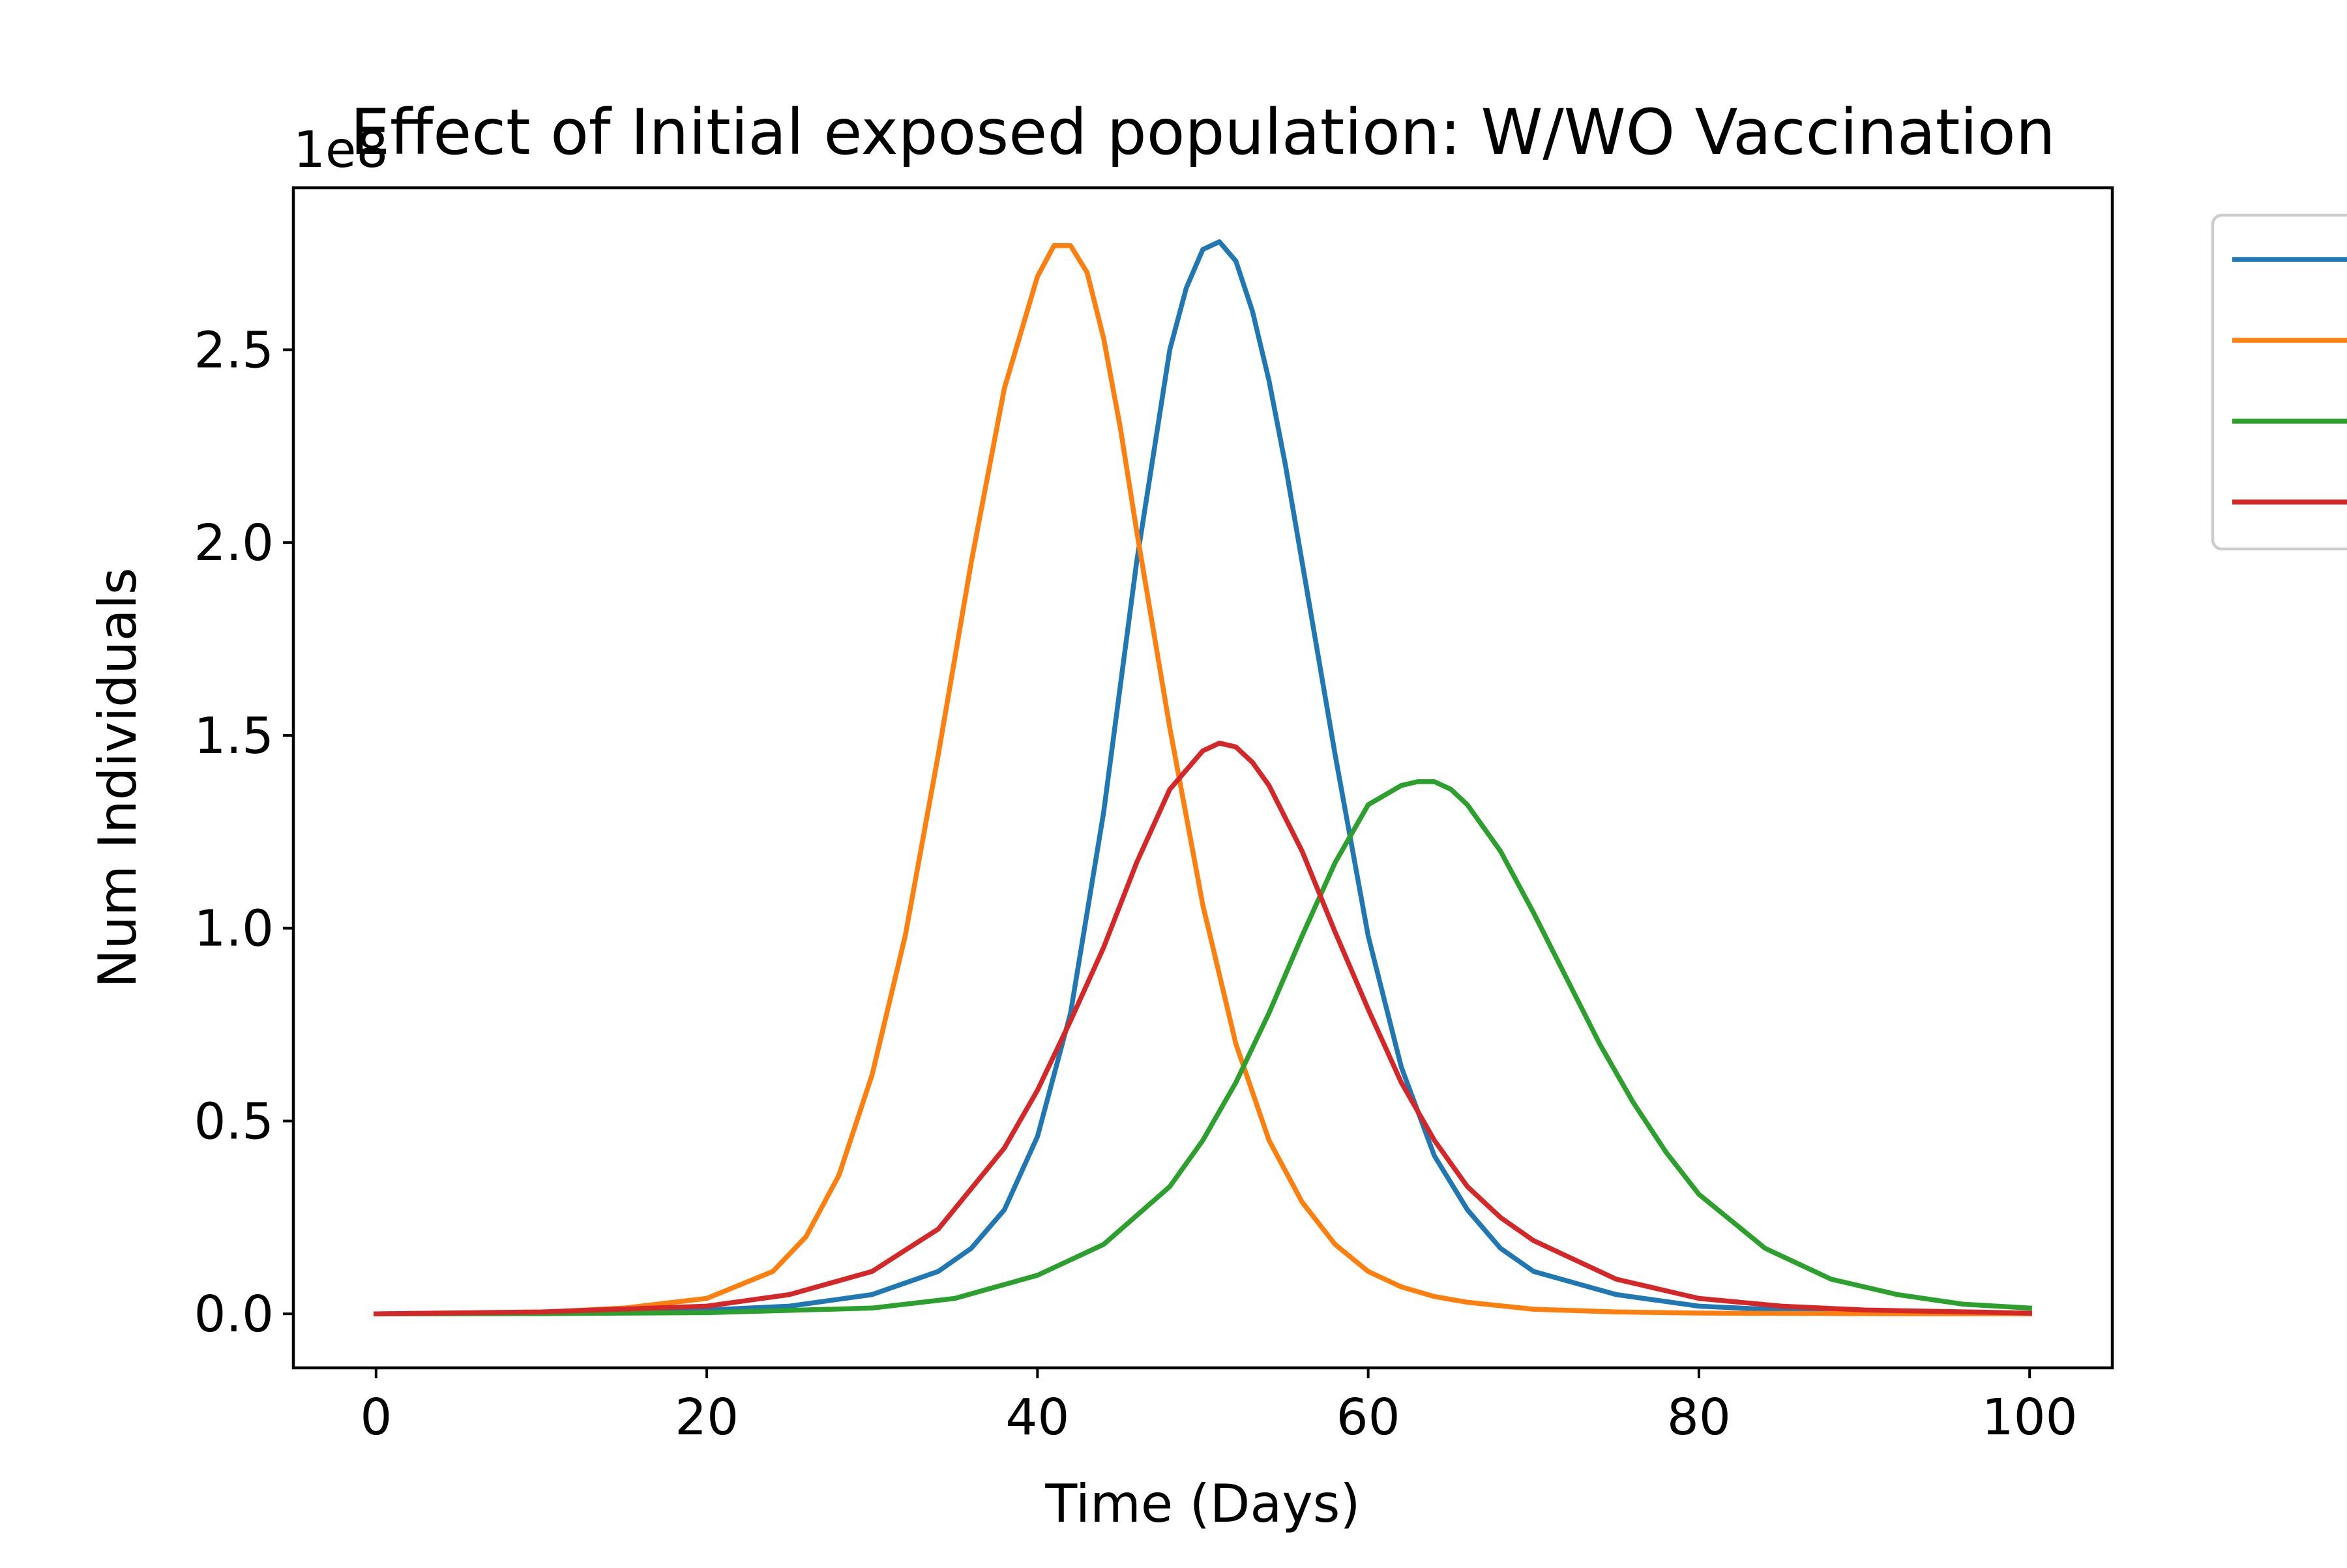  What do you see at coordinates (234, 929) in the screenshot?
I see `y-tick-label: 1.0` at bounding box center [234, 929].